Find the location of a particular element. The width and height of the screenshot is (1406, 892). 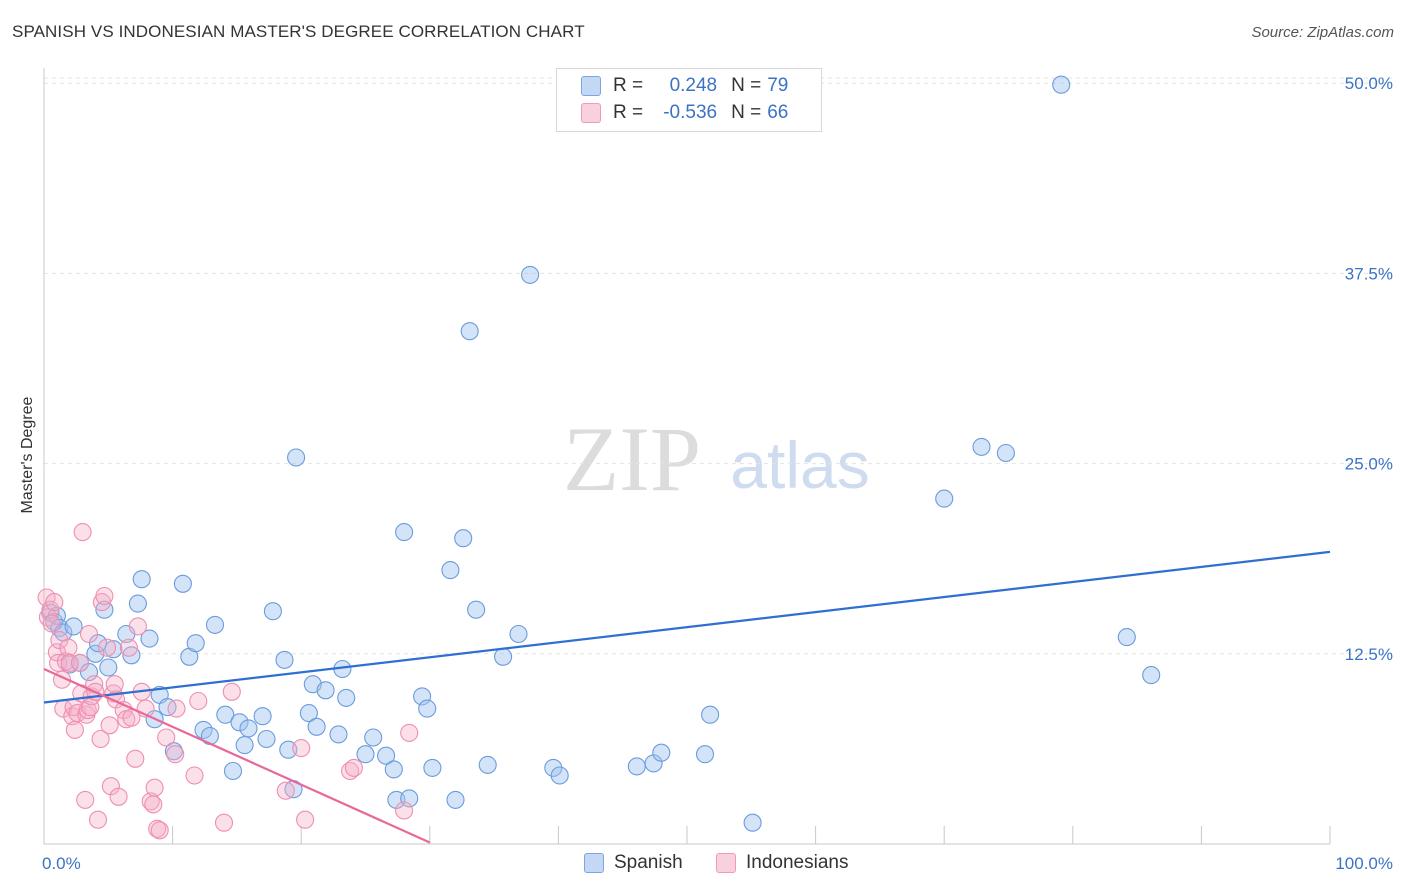

indonesians-trend-line is located at coordinates (237, 756).